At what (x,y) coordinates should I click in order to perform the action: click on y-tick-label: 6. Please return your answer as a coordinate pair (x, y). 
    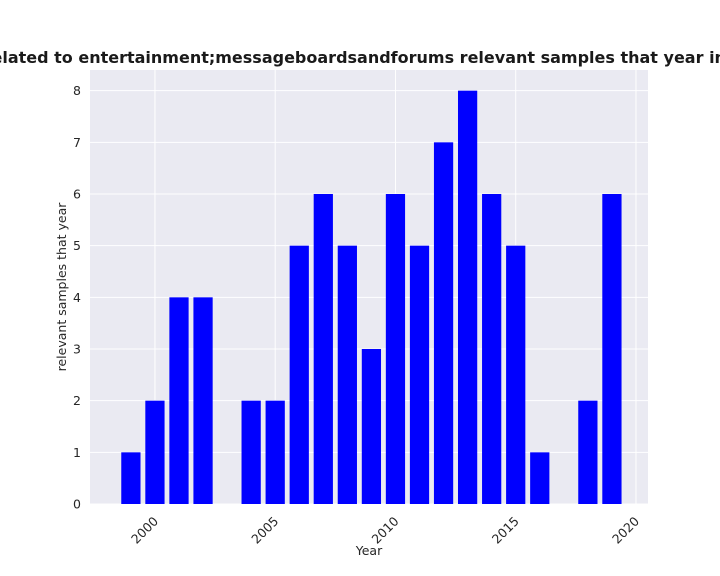
    Looking at the image, I should click on (77, 194).